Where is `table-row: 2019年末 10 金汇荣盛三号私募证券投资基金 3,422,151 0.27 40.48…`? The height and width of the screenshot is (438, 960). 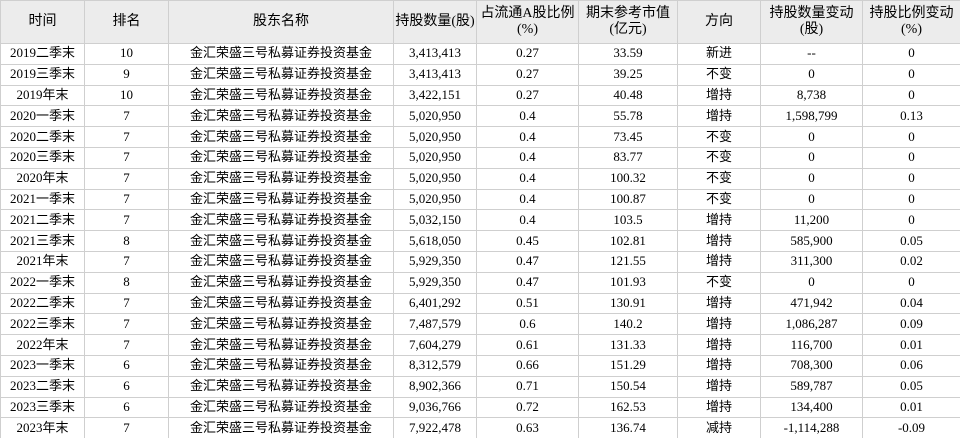 table-row: 2019年末 10 金汇荣盛三号私募证券投资基金 3,422,151 0.27 40.48… is located at coordinates (480, 95).